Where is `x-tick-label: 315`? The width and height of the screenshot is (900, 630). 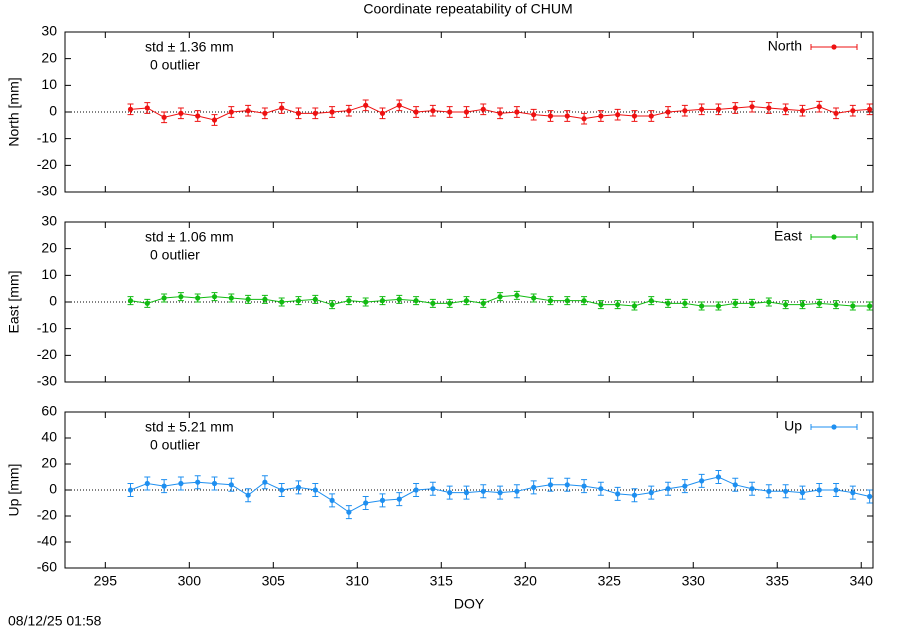
x-tick-label: 315 is located at coordinates (442, 581).